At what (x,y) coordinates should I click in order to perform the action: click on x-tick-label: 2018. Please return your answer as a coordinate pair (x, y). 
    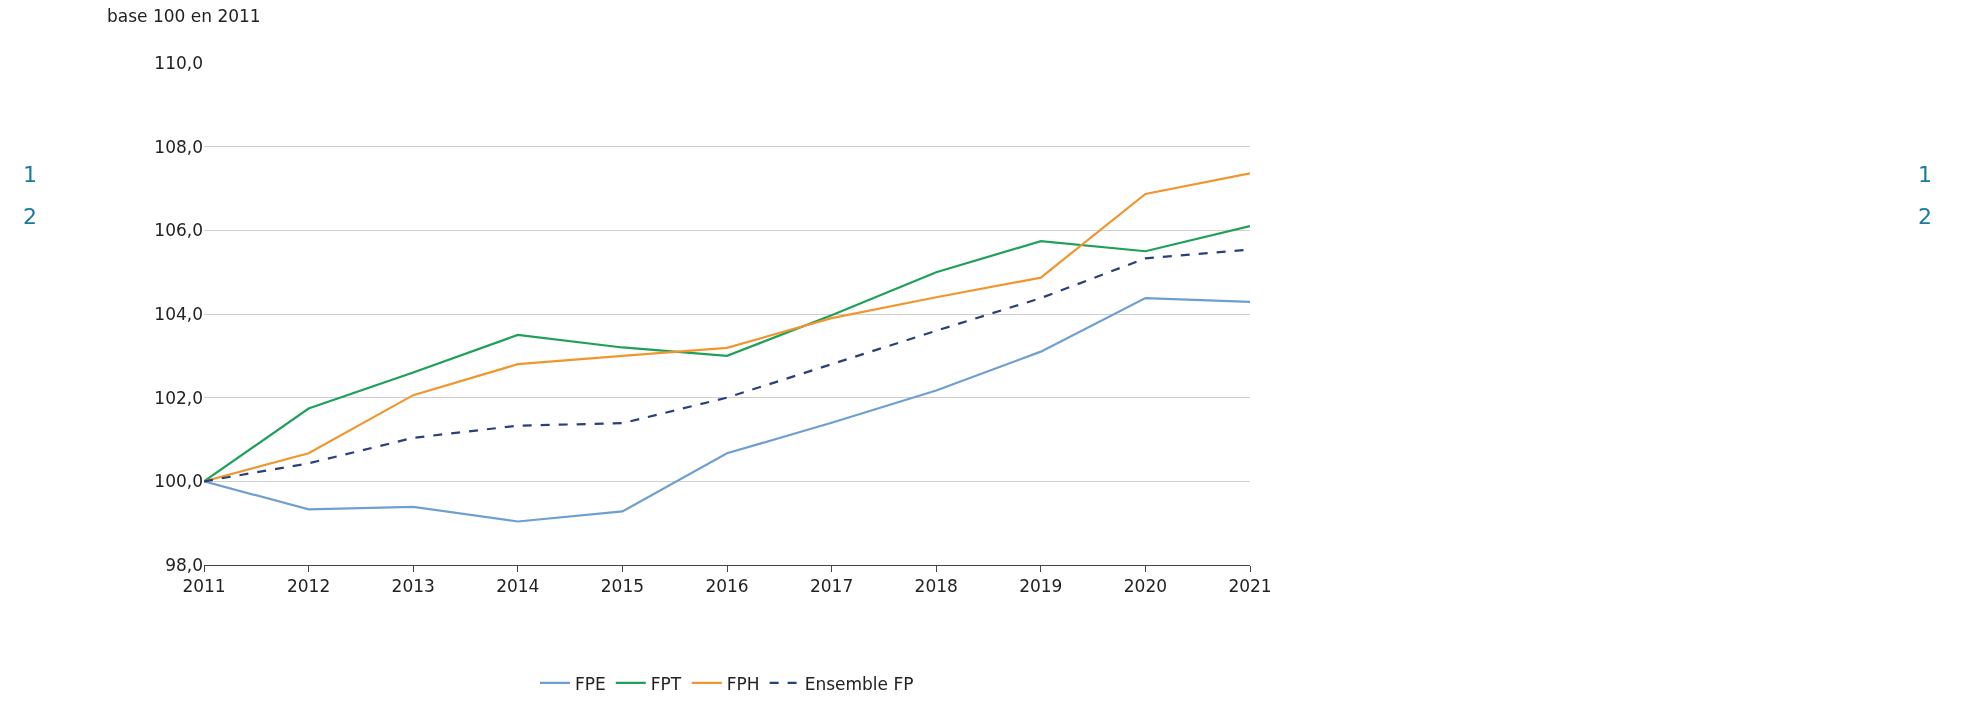
    Looking at the image, I should click on (936, 586).